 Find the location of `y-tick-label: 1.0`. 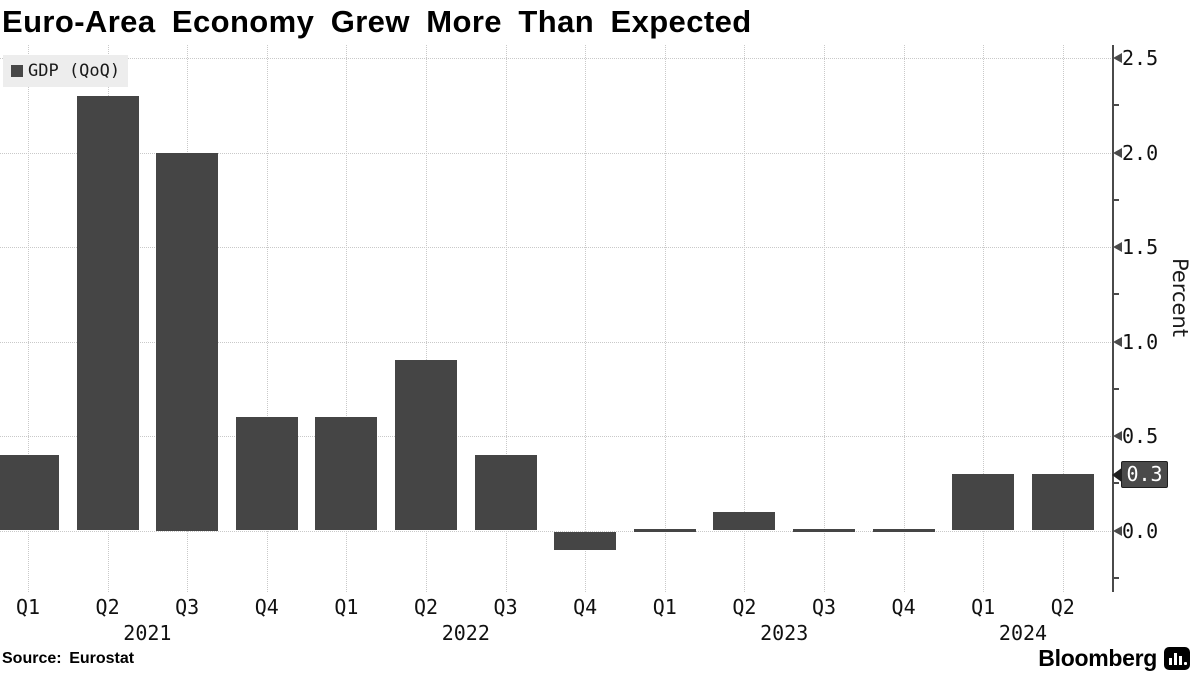

y-tick-label: 1.0 is located at coordinates (1140, 341).